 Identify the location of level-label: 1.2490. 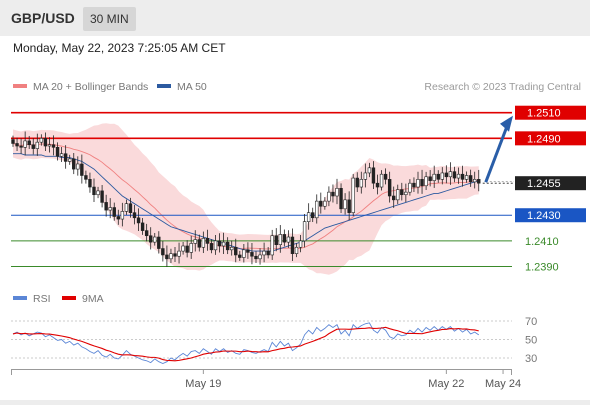
(544, 139).